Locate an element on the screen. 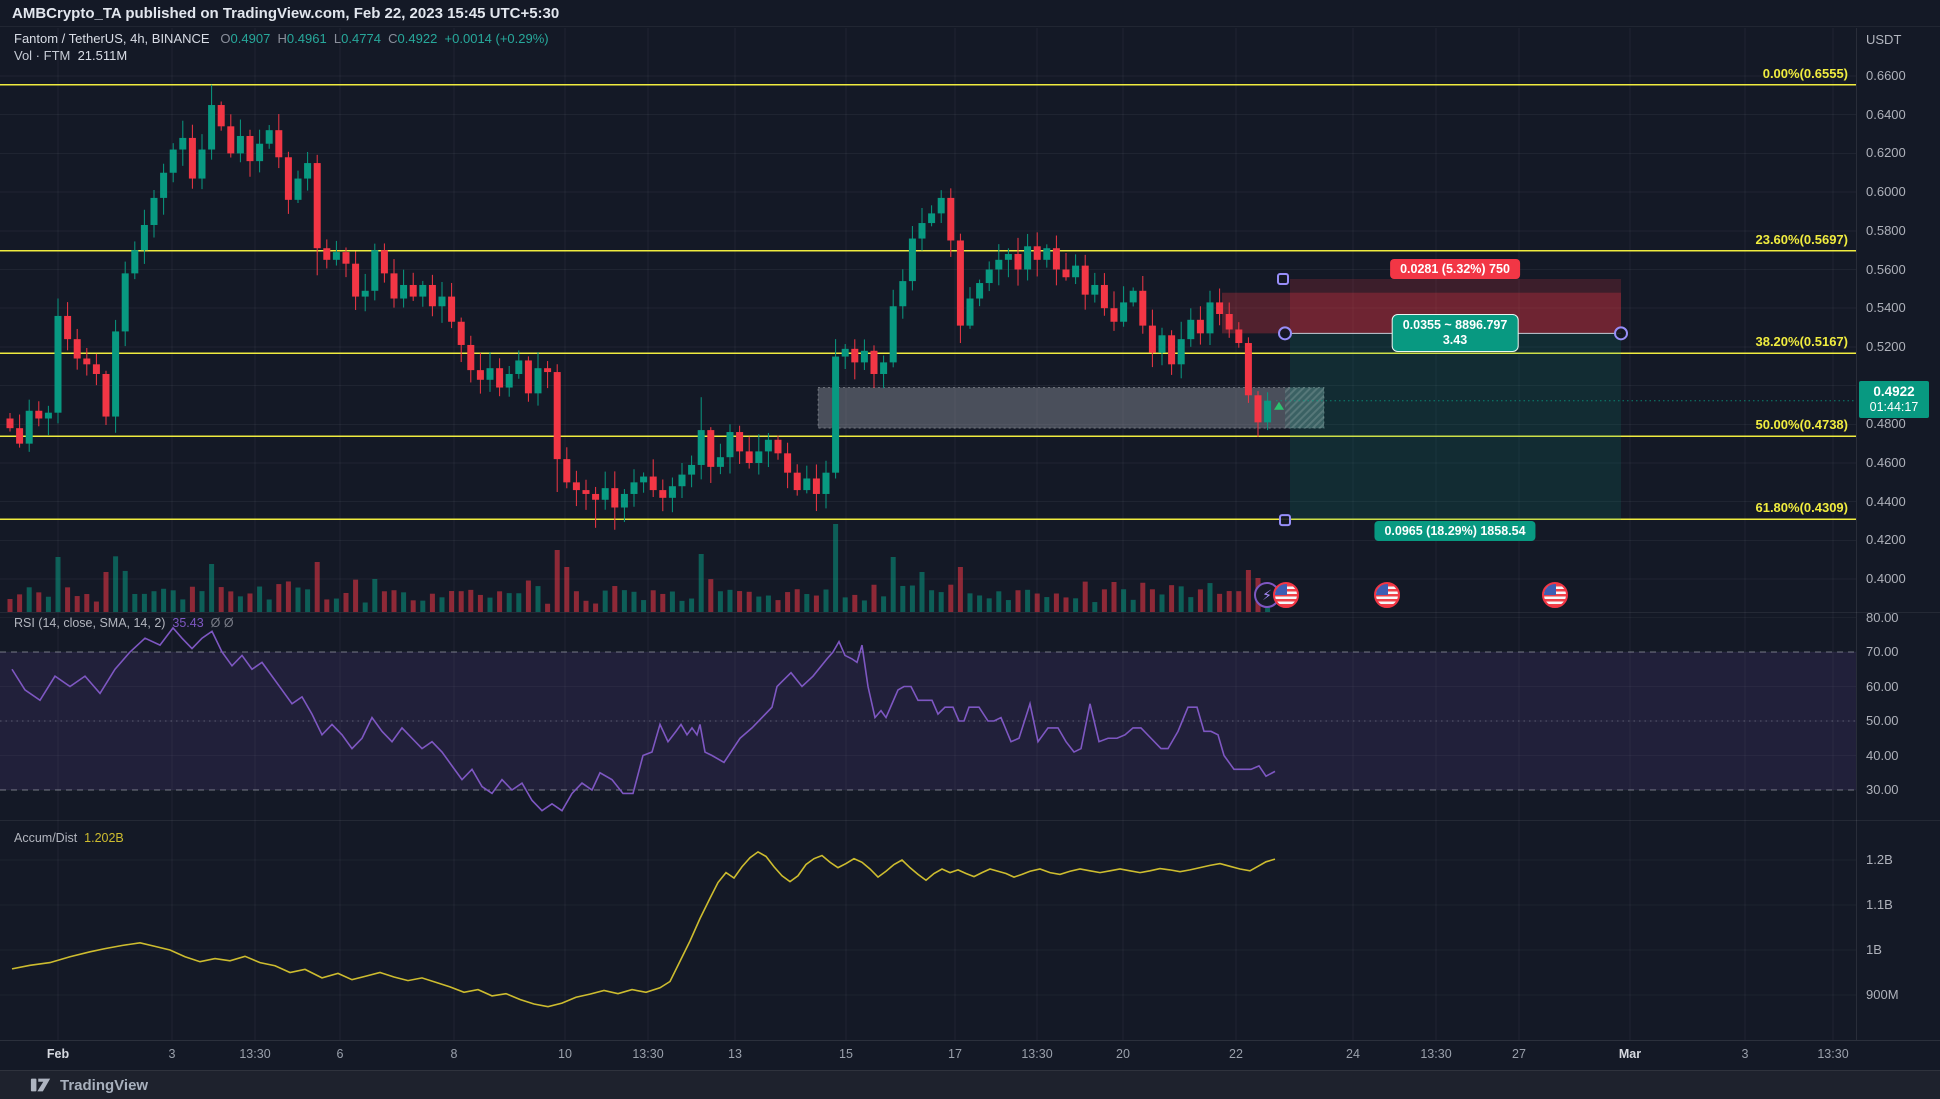  time-tick-20: 20 is located at coordinates (1123, 1054).